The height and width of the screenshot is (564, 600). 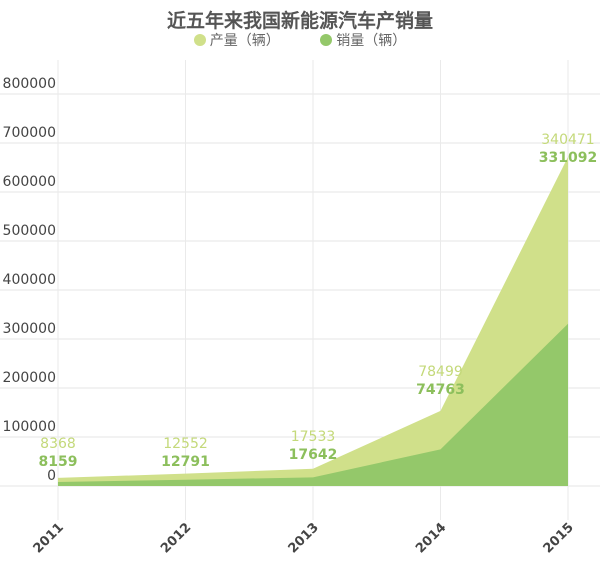 I want to click on data-label-sales: 12791, so click(x=185, y=462).